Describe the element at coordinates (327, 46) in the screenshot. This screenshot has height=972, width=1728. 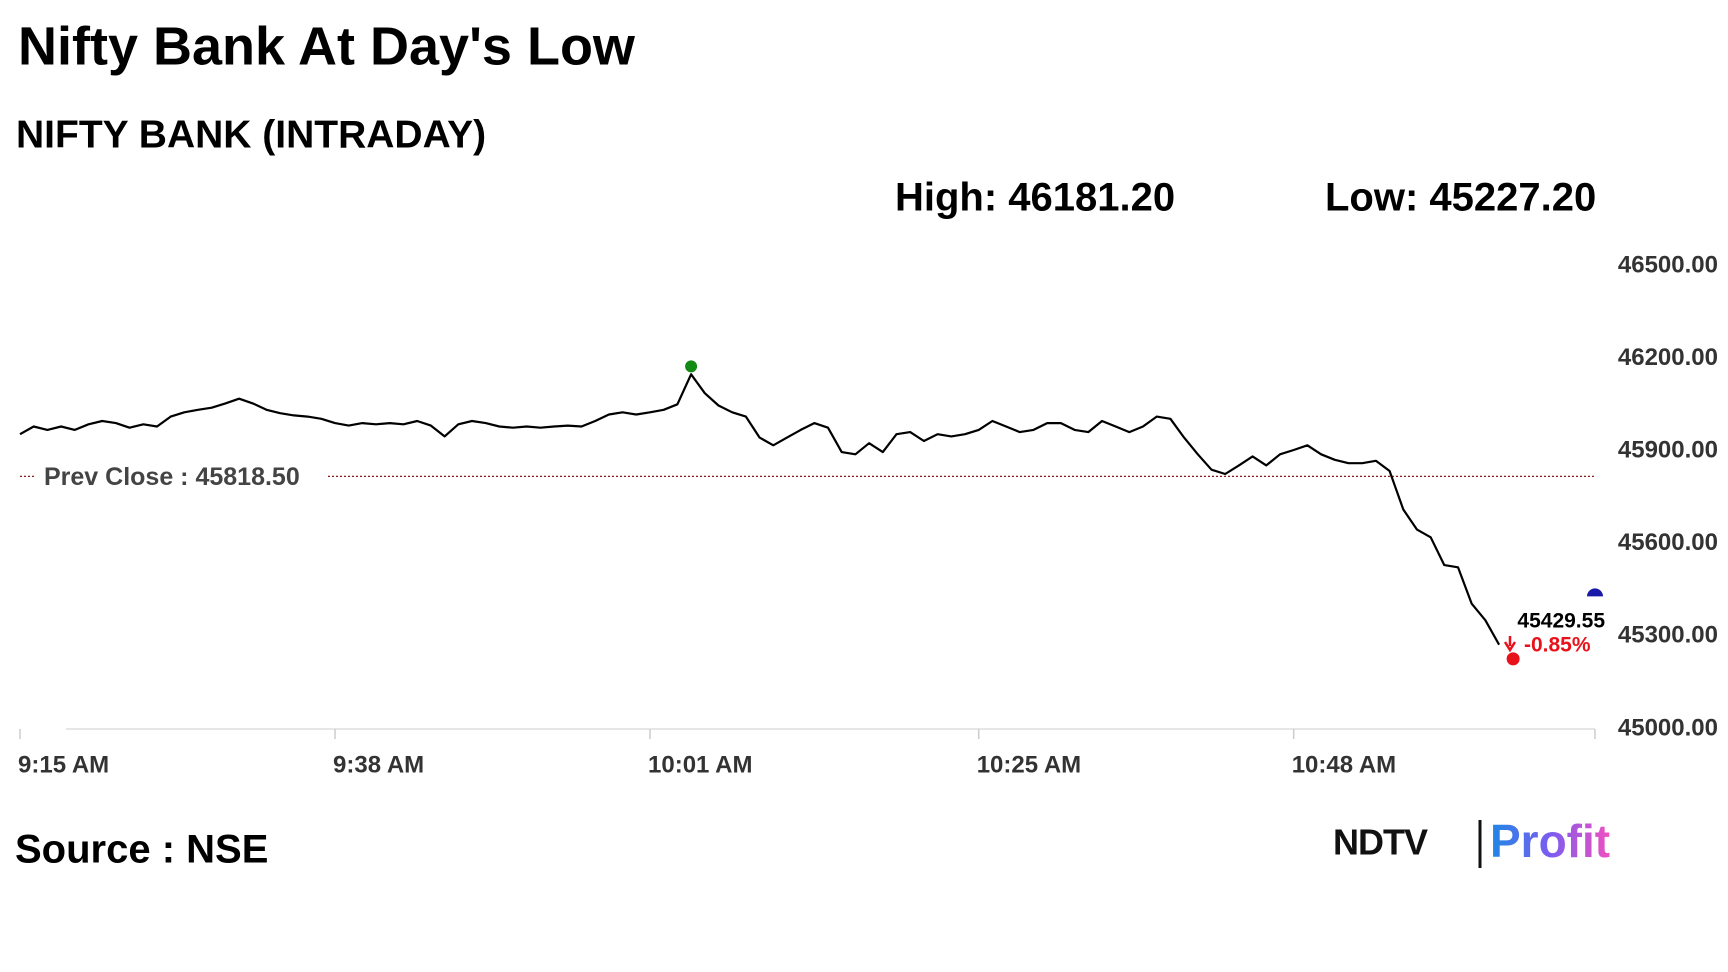
I see `chart-title: Nifty Bank At Day's Low` at that location.